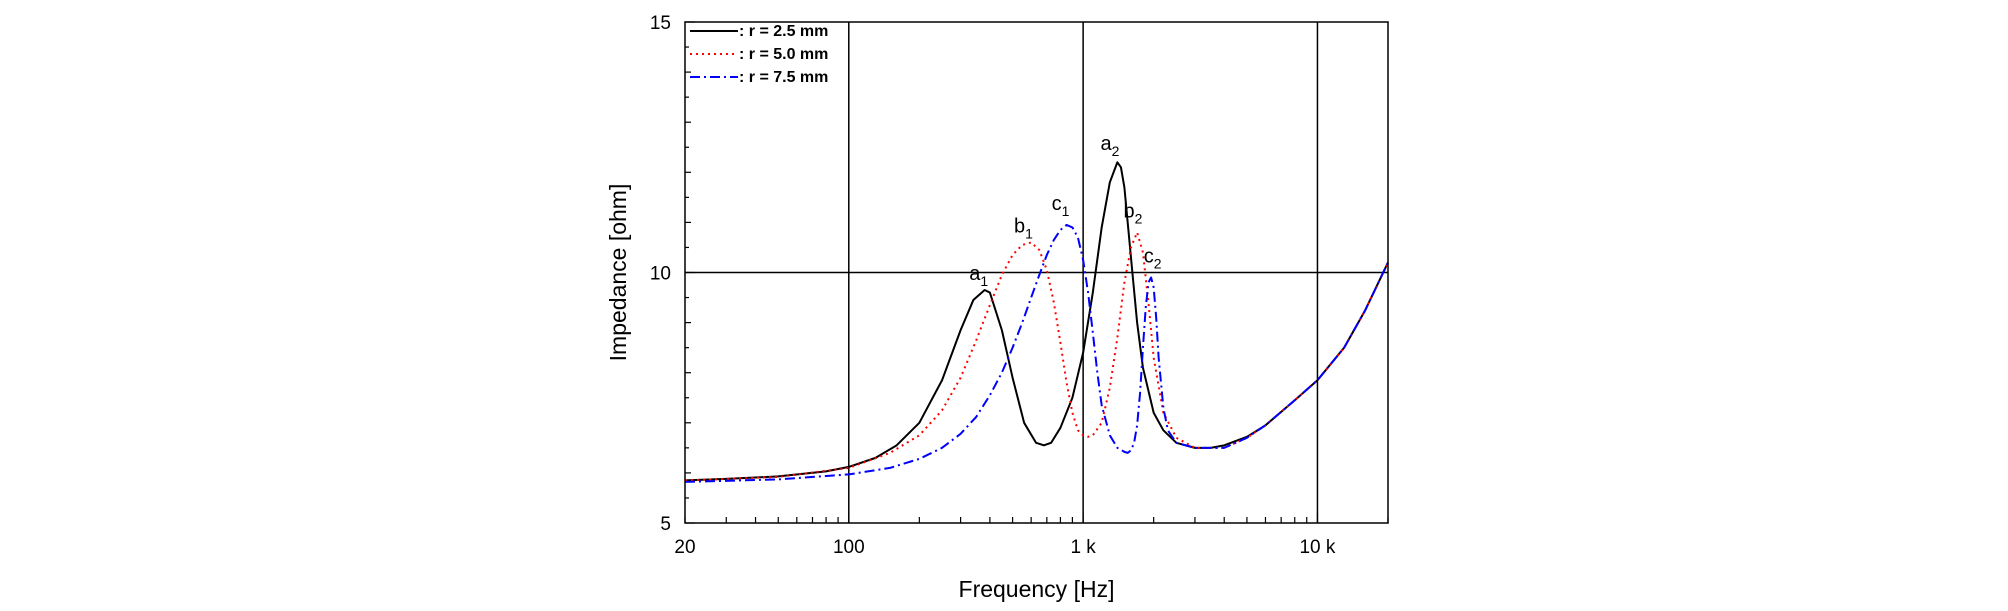  What do you see at coordinates (1037, 589) in the screenshot?
I see `x-axis-title: Frequency [Hz]` at bounding box center [1037, 589].